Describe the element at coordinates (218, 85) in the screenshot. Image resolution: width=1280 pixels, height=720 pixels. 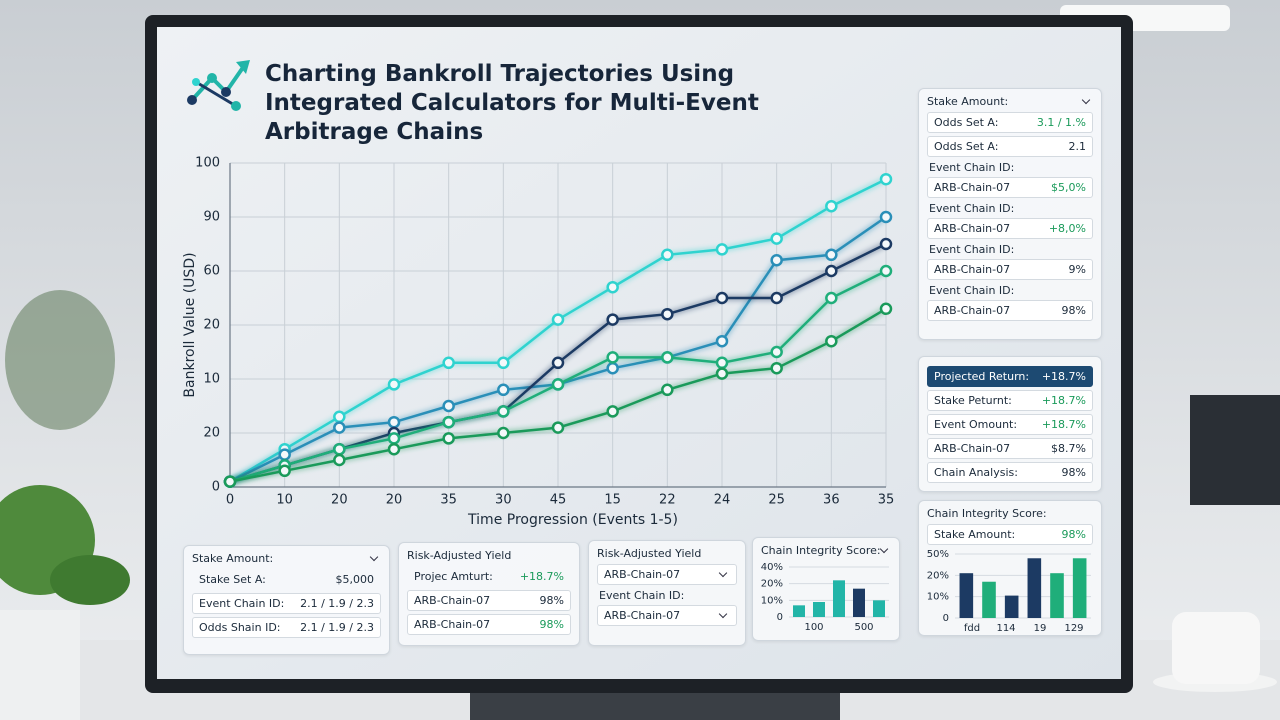
I see `logo` at that location.